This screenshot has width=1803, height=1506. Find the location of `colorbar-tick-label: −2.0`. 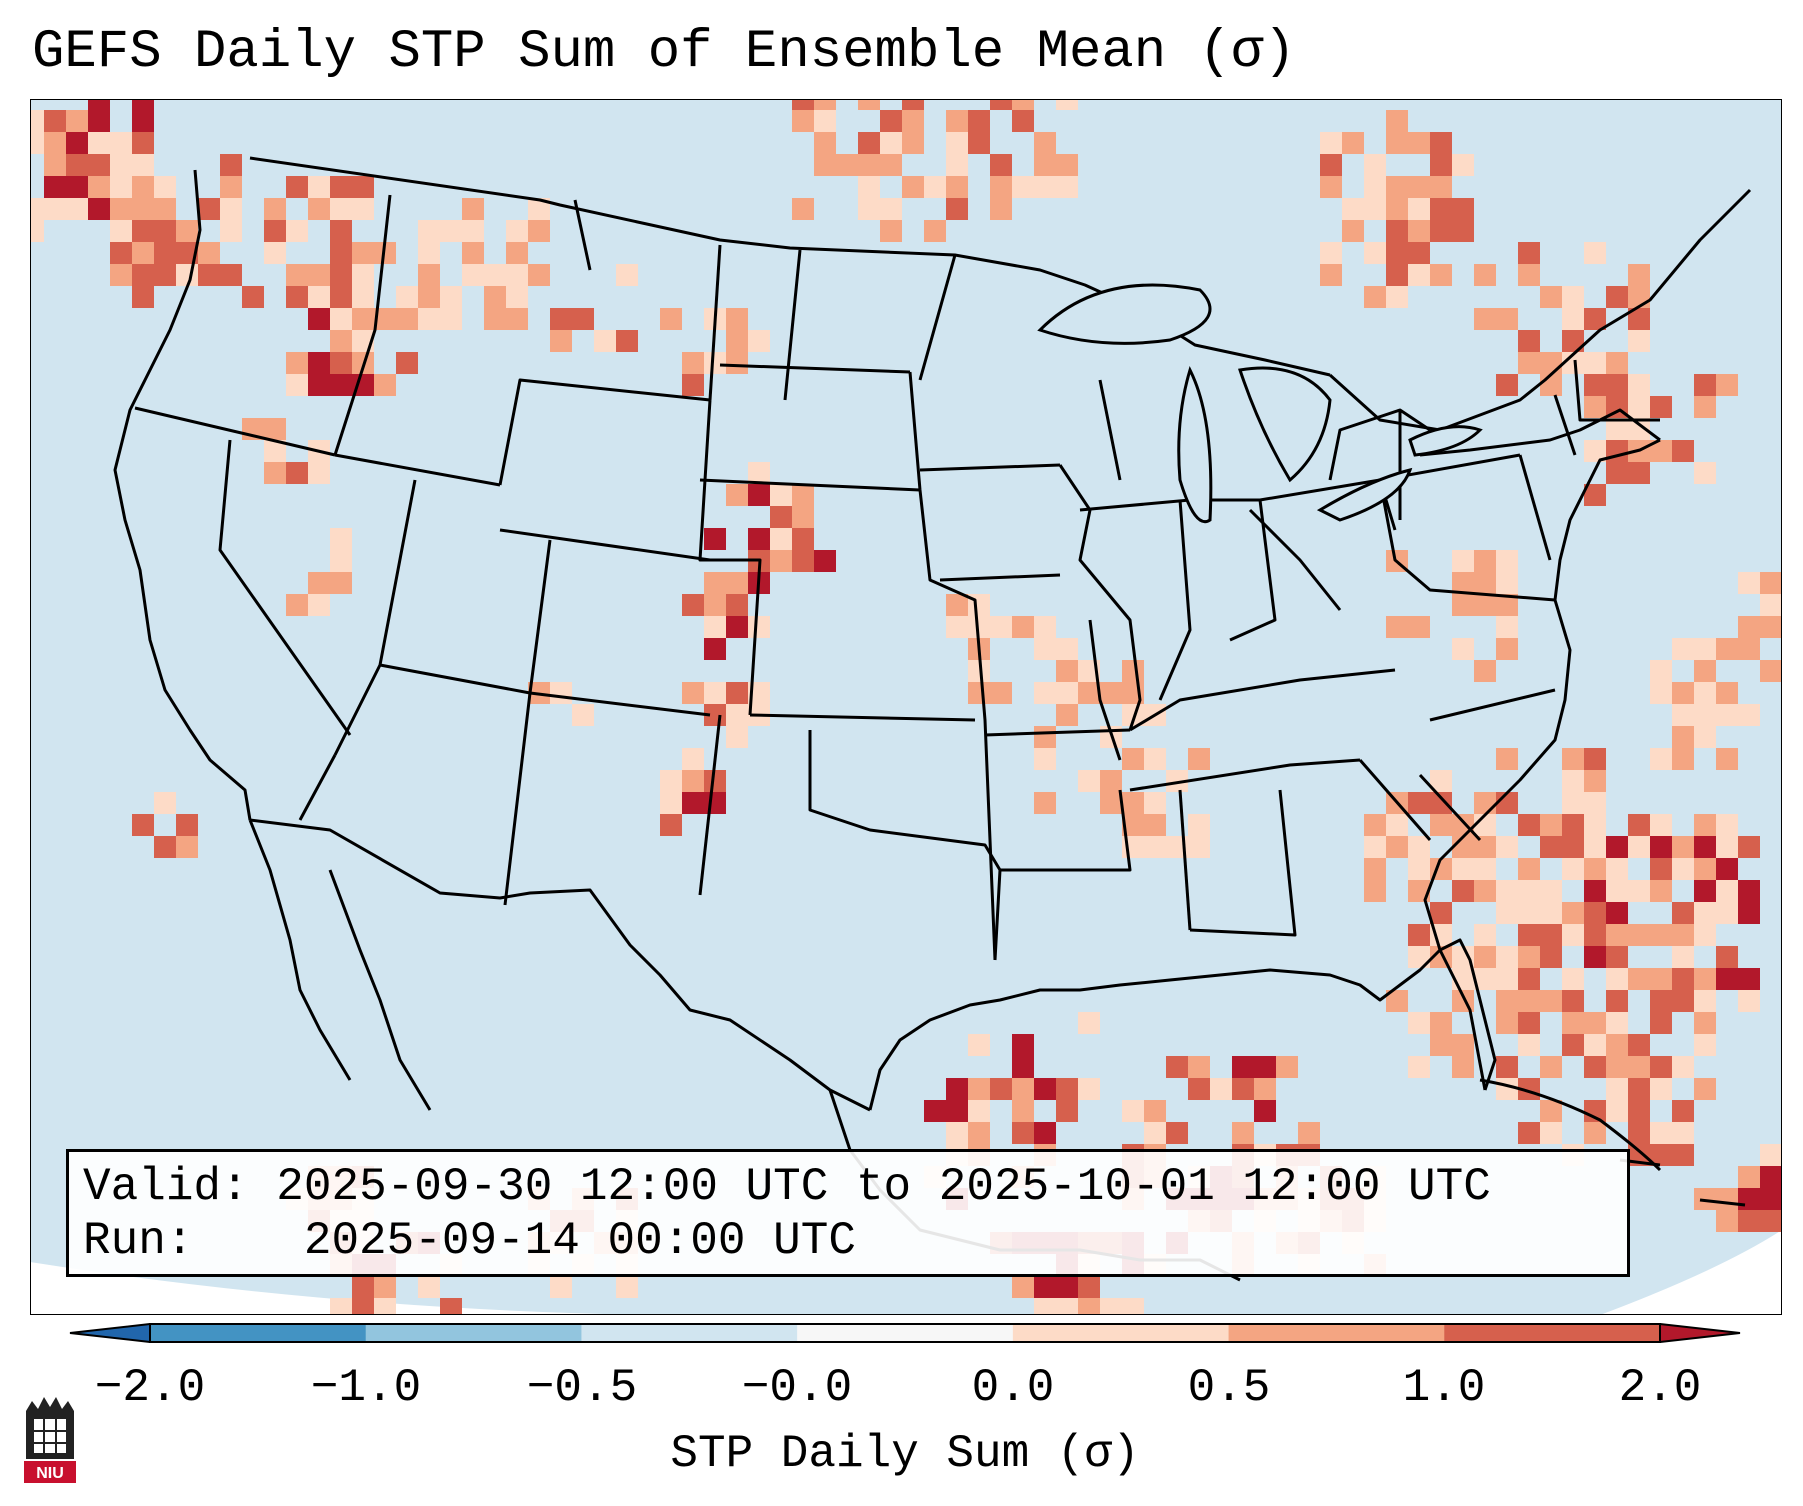

colorbar-tick-label: −2.0 is located at coordinates (150, 1388).